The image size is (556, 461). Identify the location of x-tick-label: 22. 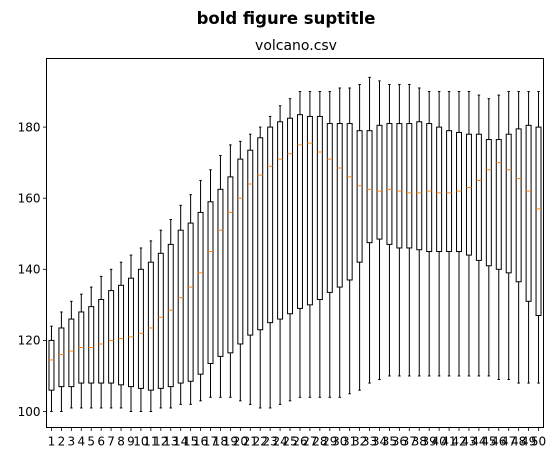
(260, 442).